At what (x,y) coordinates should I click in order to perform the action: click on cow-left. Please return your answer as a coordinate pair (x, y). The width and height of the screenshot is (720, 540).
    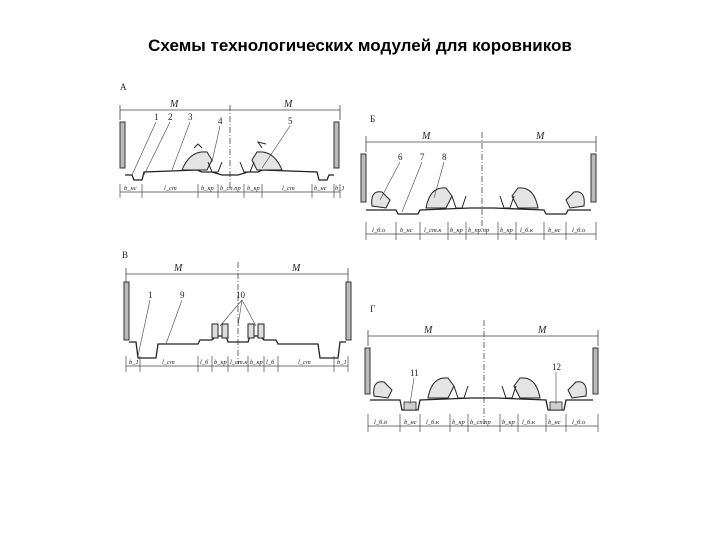
    Looking at the image, I should click on (197, 157).